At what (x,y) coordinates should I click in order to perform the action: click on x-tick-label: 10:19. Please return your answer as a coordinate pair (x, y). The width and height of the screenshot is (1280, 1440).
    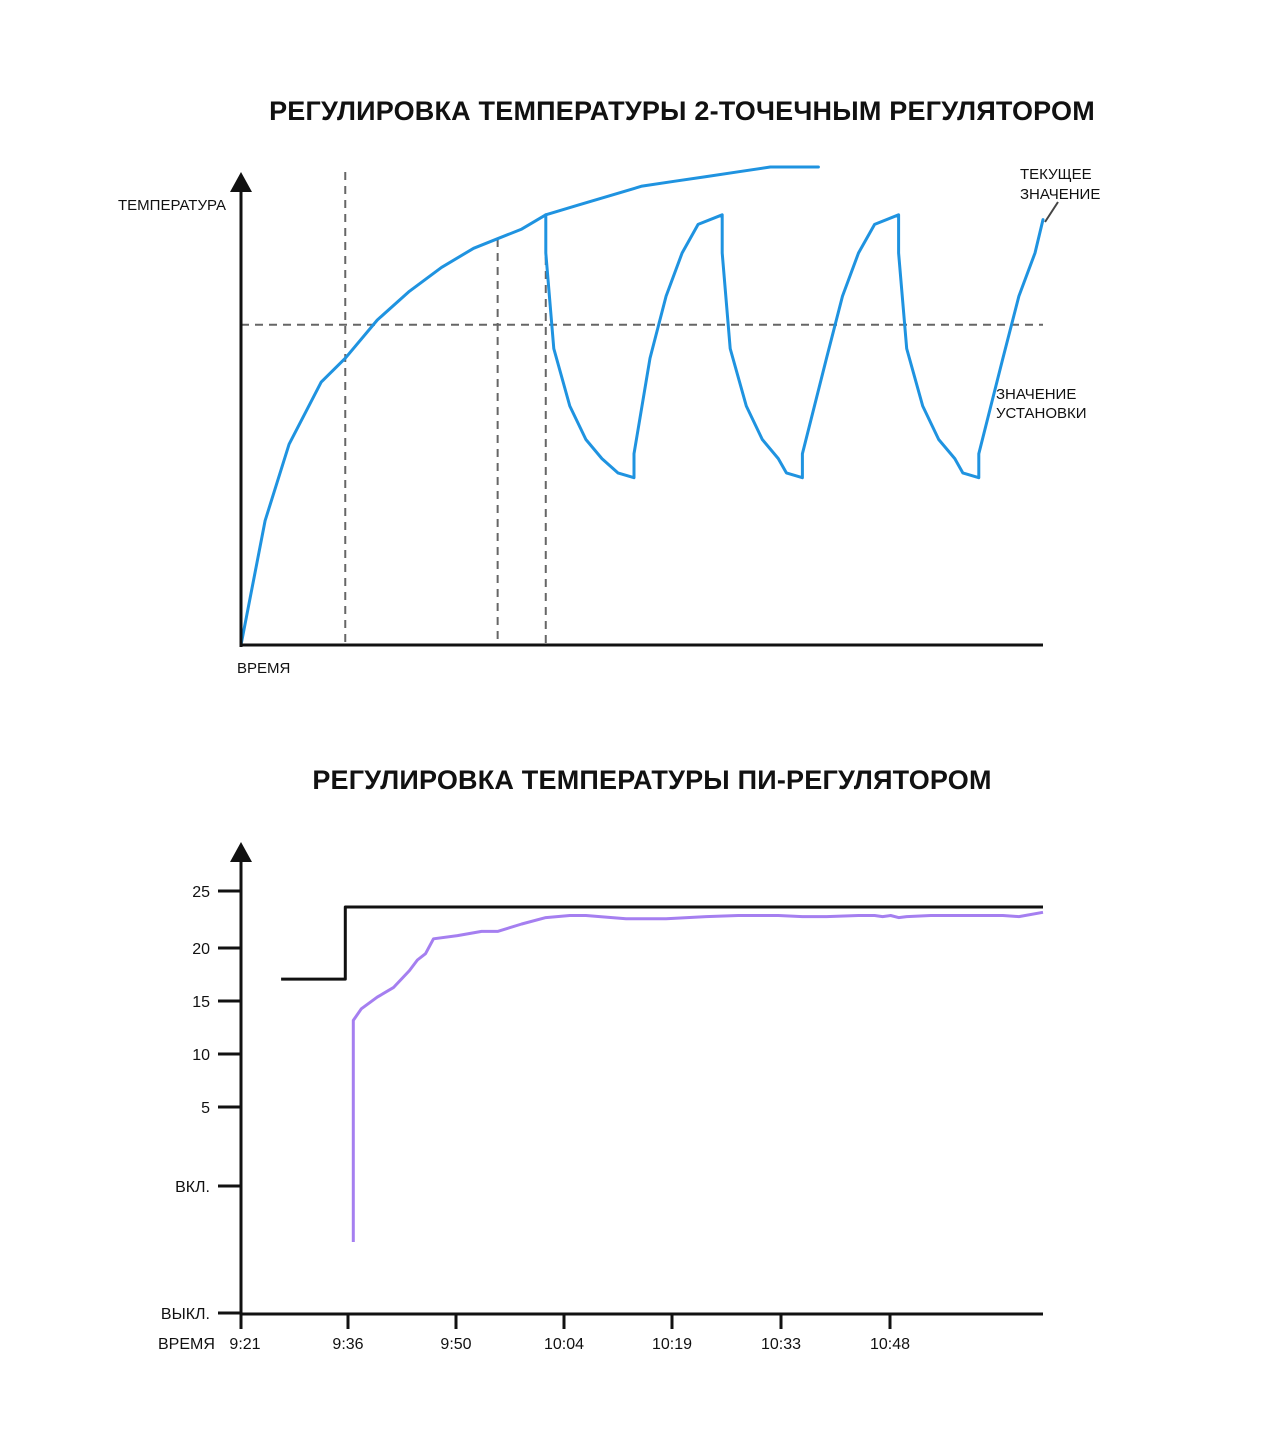
    Looking at the image, I should click on (672, 1344).